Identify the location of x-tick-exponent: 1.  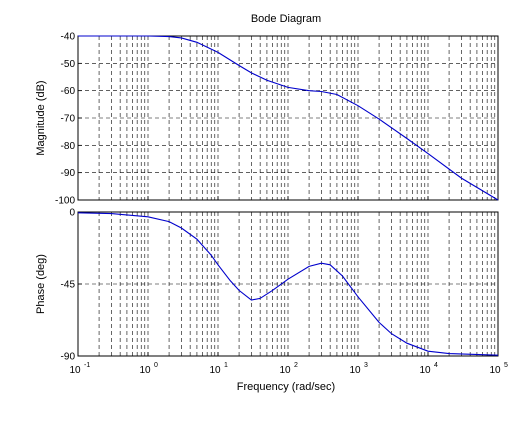
(226, 365).